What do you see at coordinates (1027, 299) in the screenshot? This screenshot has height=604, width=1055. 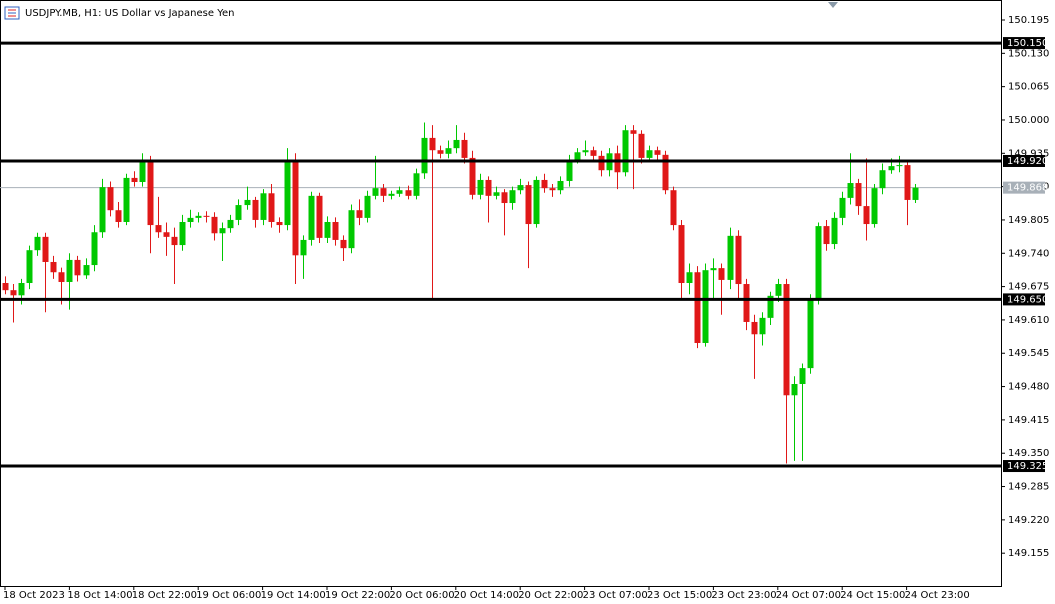 I see `level-label: 149.650` at bounding box center [1027, 299].